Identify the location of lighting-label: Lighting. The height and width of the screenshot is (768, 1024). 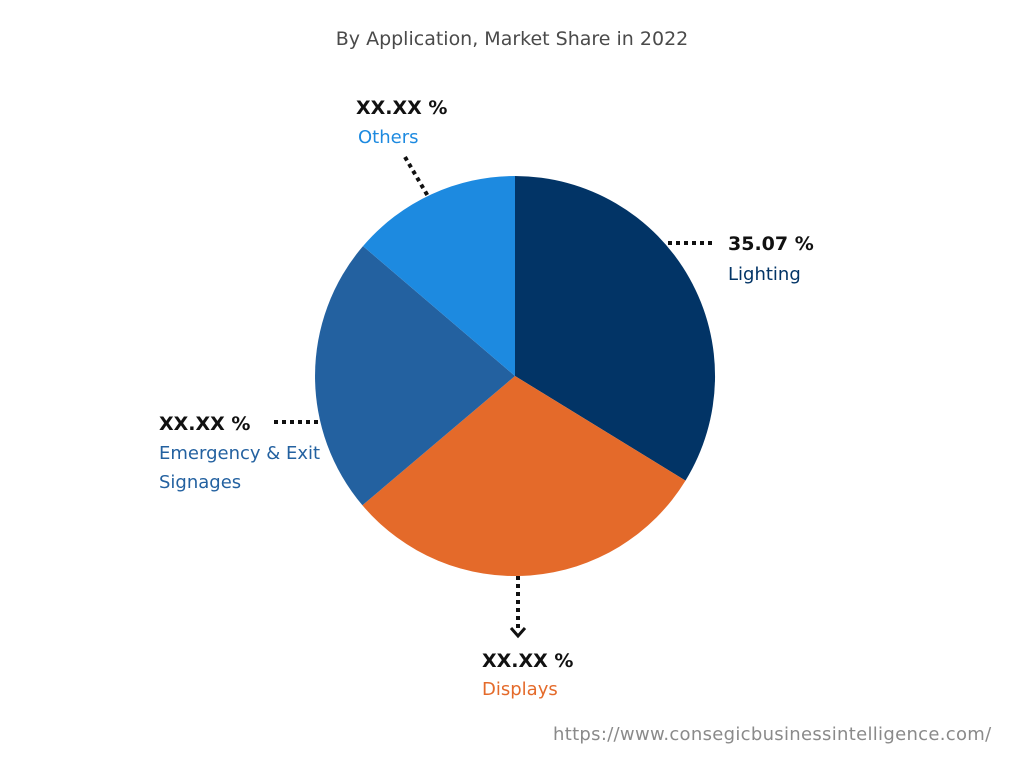
(764, 274).